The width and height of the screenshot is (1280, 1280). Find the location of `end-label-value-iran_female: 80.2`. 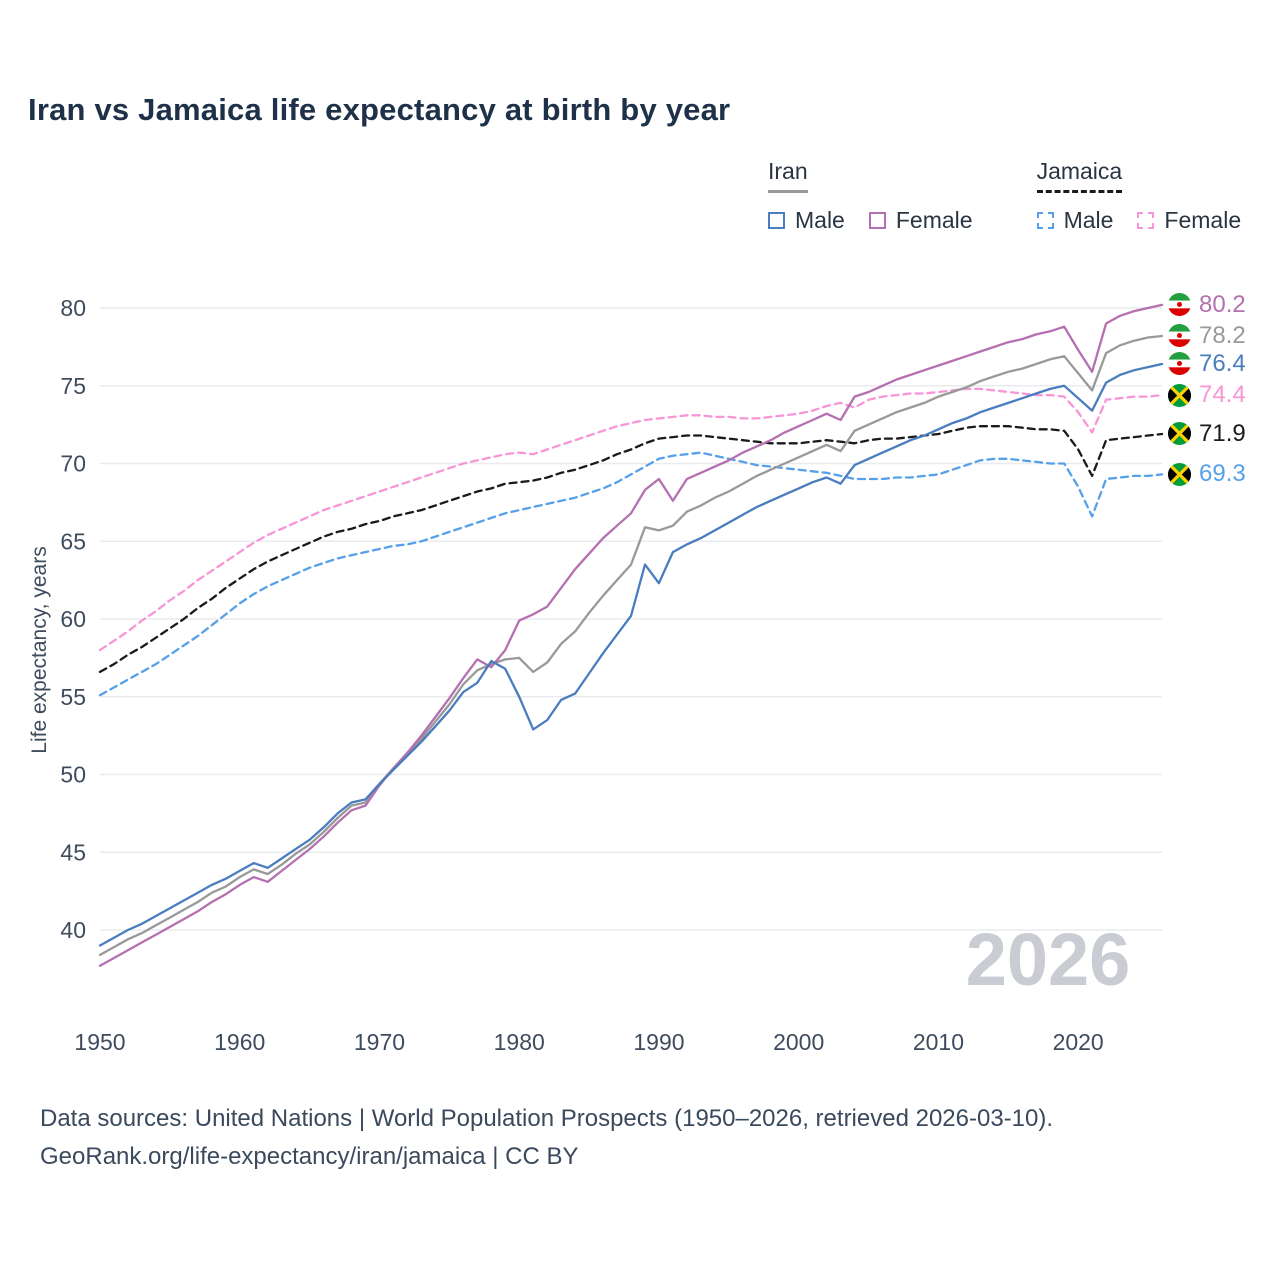

end-label-value-iran_female: 80.2 is located at coordinates (1222, 304).